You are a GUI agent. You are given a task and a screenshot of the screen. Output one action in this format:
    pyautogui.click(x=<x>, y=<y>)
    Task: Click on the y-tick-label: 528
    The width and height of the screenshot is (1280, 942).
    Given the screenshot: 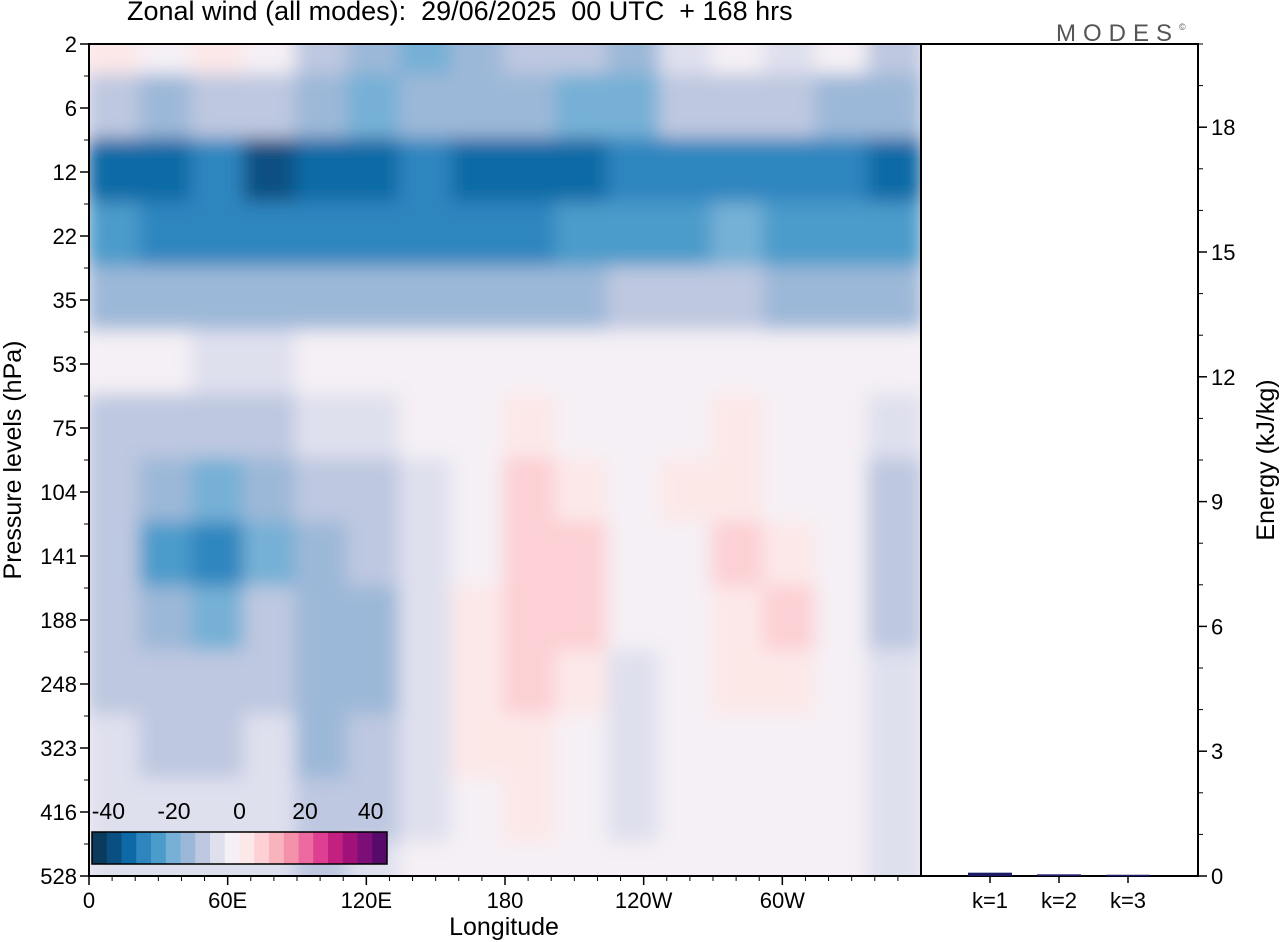 What is the action you would take?
    pyautogui.click(x=58, y=876)
    